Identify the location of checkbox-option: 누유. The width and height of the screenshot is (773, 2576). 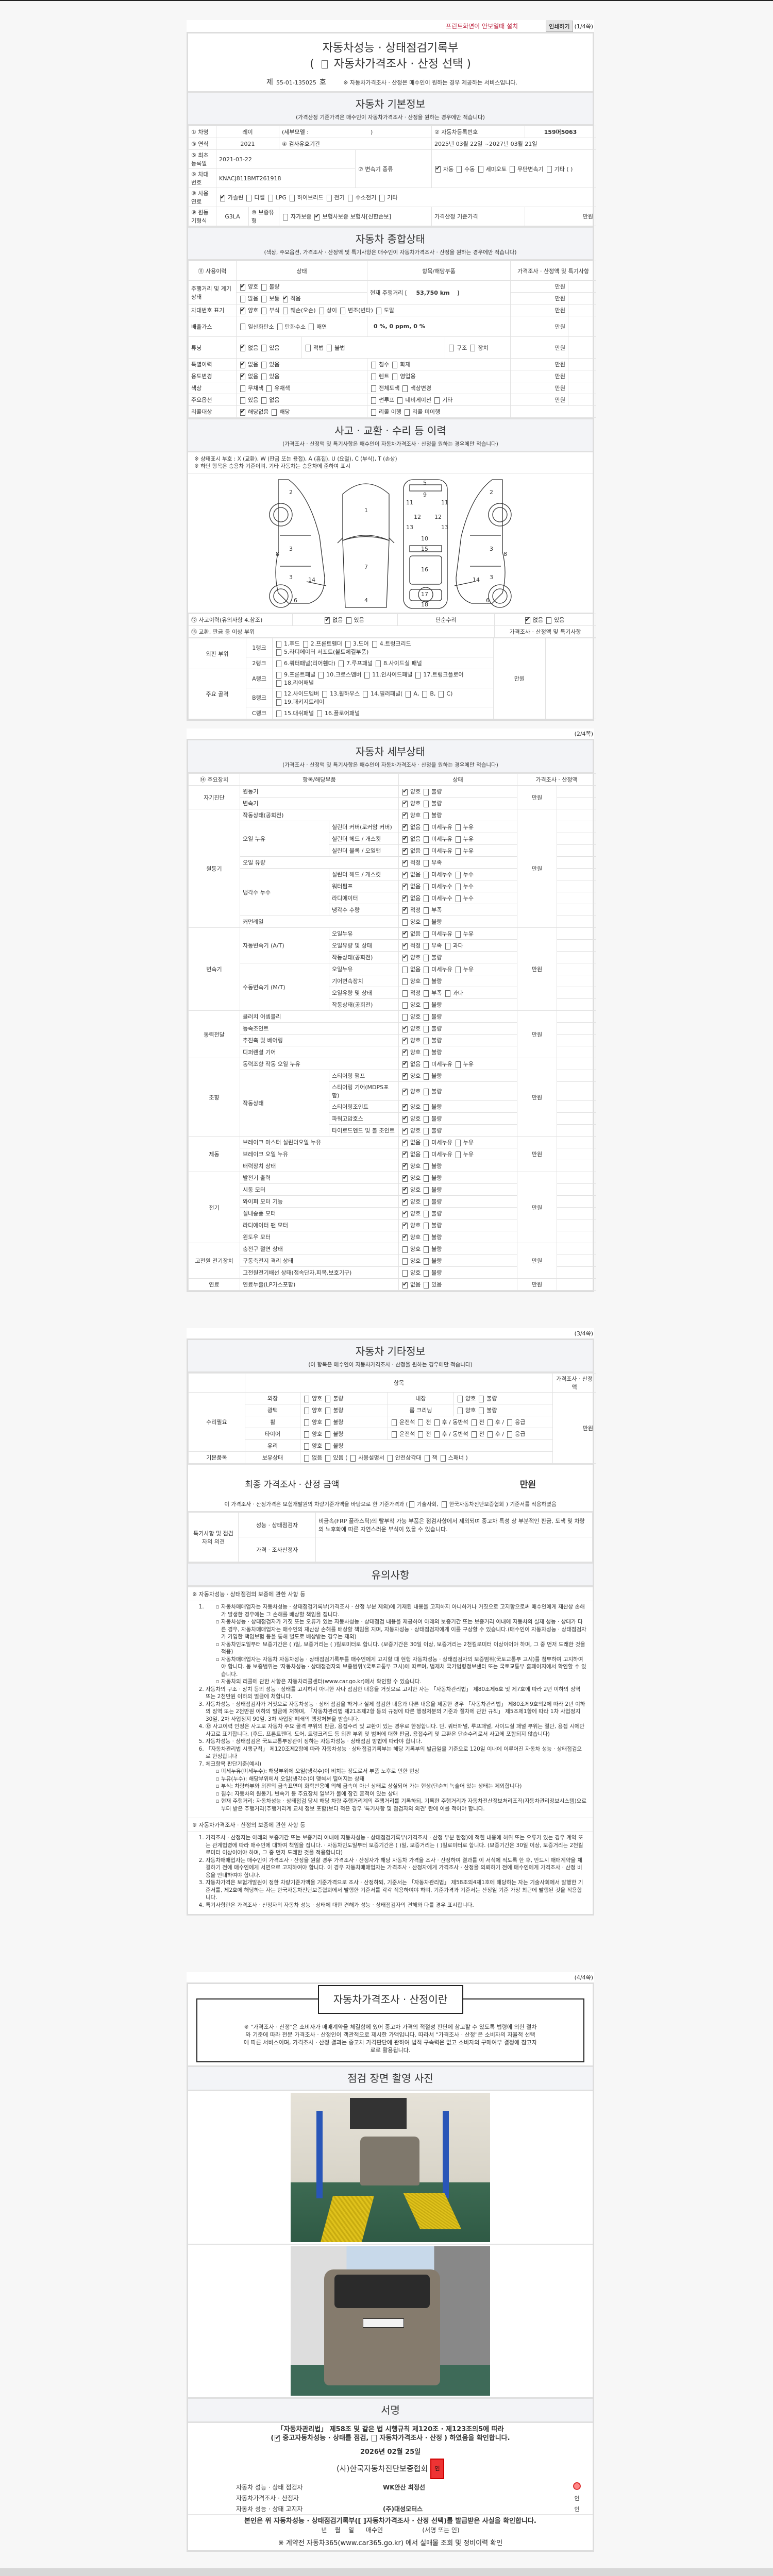
(464, 969).